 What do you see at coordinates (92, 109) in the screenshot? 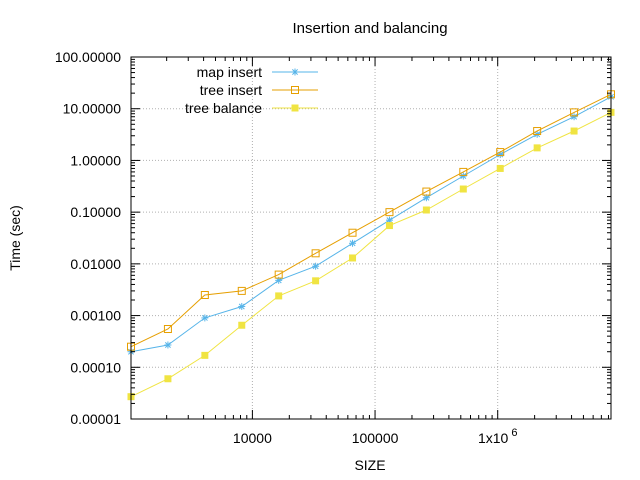
I see `y-tick-label: 10.00000` at bounding box center [92, 109].